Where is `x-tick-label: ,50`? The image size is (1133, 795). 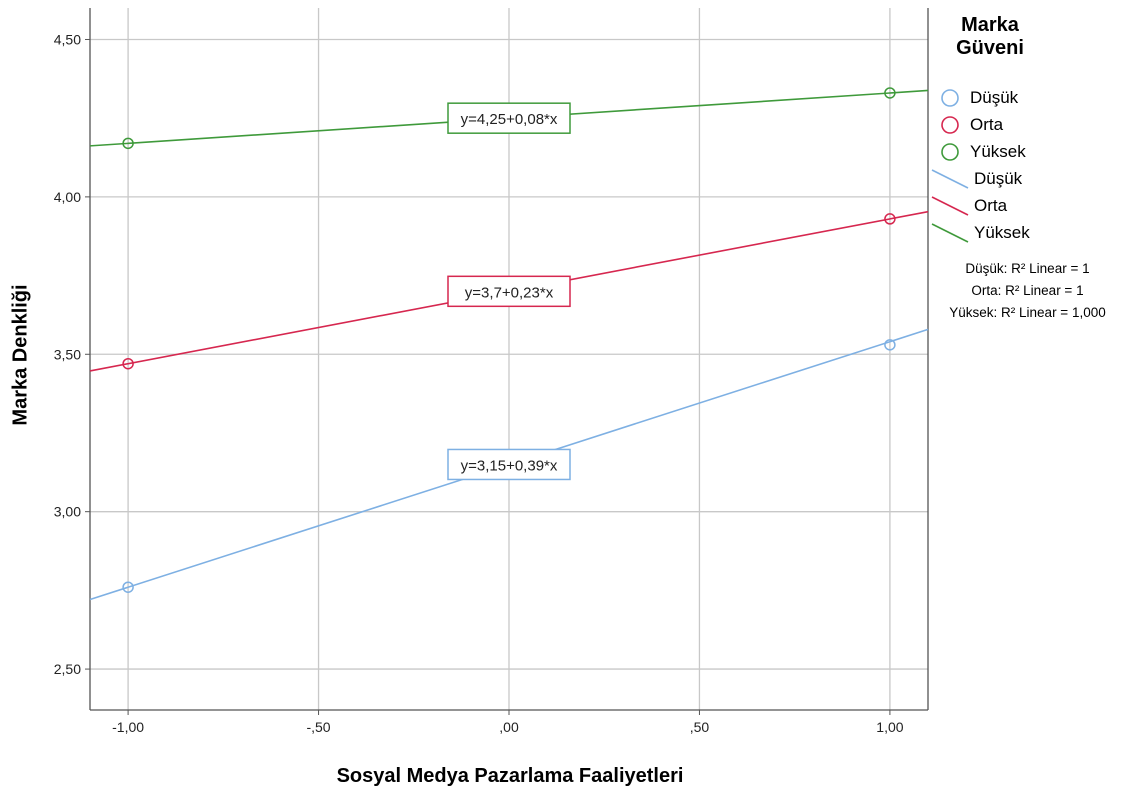 x-tick-label: ,50 is located at coordinates (700, 727).